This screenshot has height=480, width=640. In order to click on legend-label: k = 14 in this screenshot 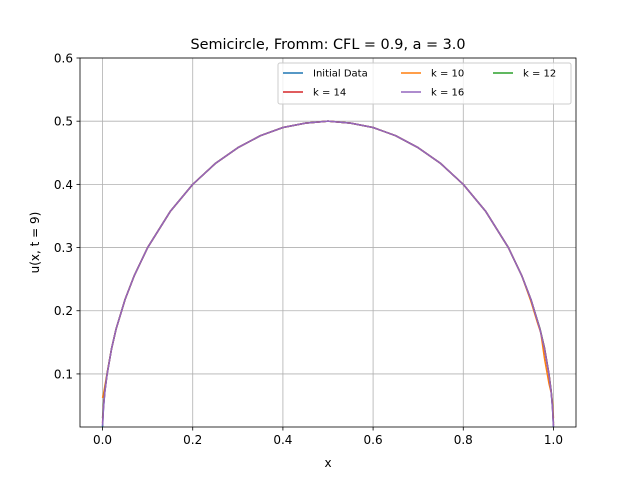, I will do `click(329, 93)`.